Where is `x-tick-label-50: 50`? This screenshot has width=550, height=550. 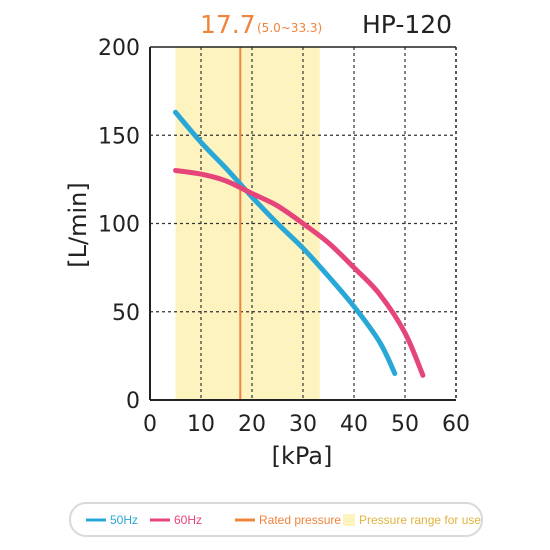
x-tick-label-50: 50 is located at coordinates (405, 424).